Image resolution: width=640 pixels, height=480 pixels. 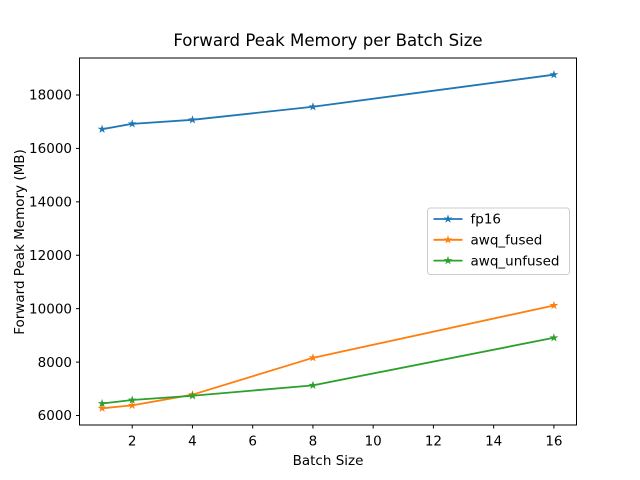 I want to click on x-tick-label: 14, so click(x=493, y=442).